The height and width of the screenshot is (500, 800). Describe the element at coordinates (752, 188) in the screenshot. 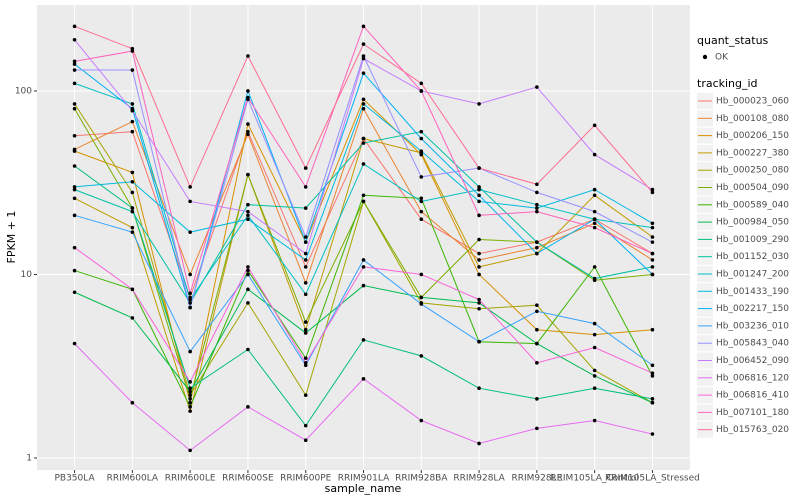

I see `legend-label: Hb_000504_090` at that location.